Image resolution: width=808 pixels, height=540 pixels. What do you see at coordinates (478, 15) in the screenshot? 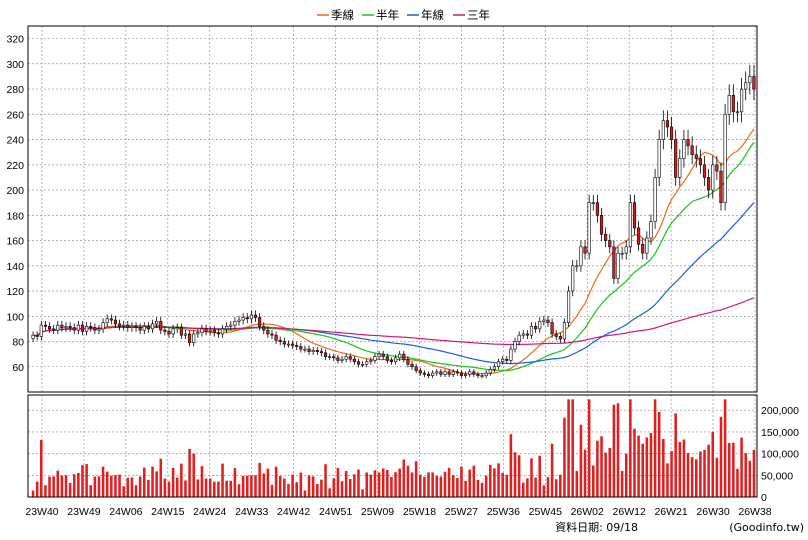
I see `legend-three-label: 三年` at bounding box center [478, 15].